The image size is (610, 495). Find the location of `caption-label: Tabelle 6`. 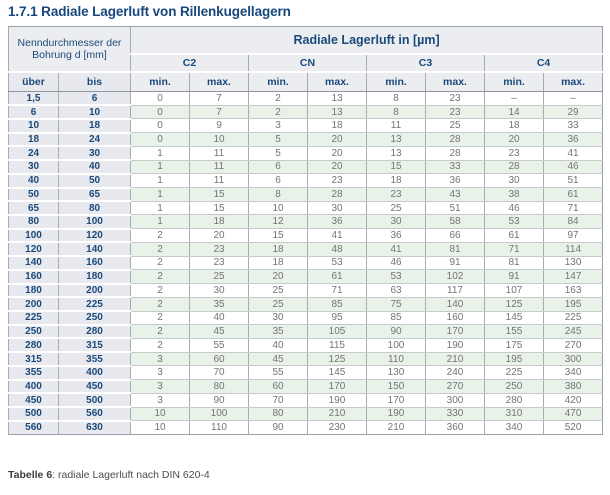

caption-label: Tabelle 6 is located at coordinates (30, 475).